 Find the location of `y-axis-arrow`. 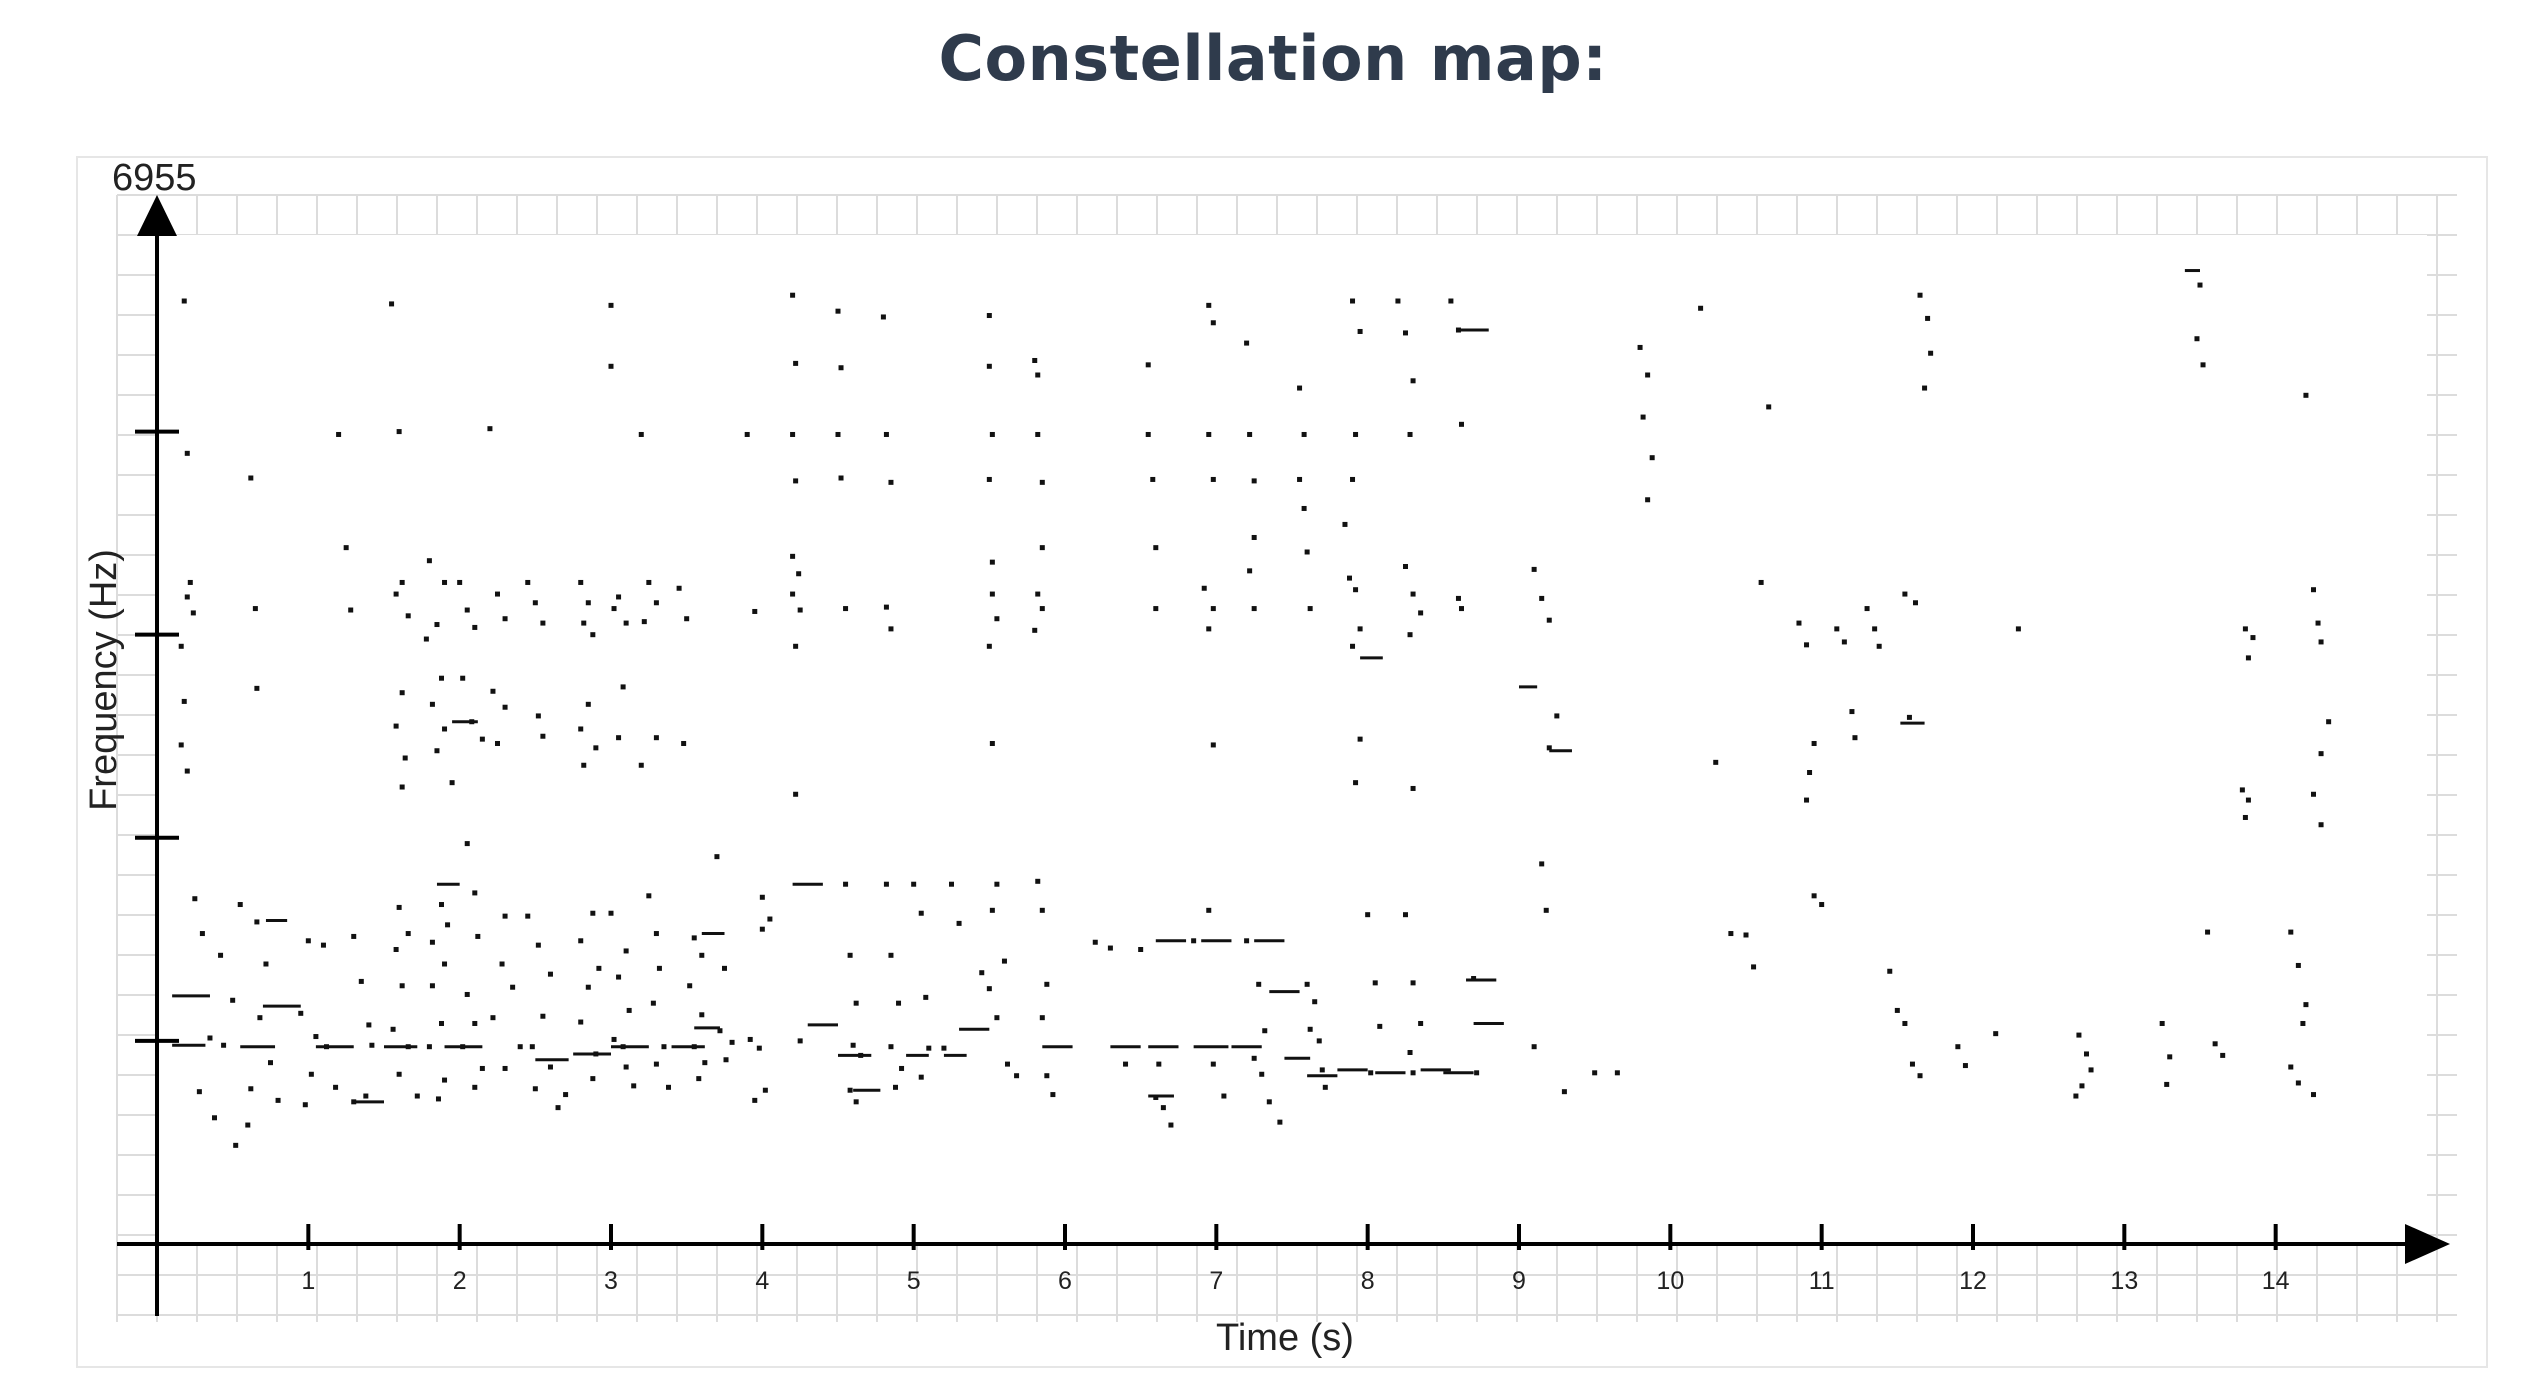

y-axis-arrow is located at coordinates (157, 215).